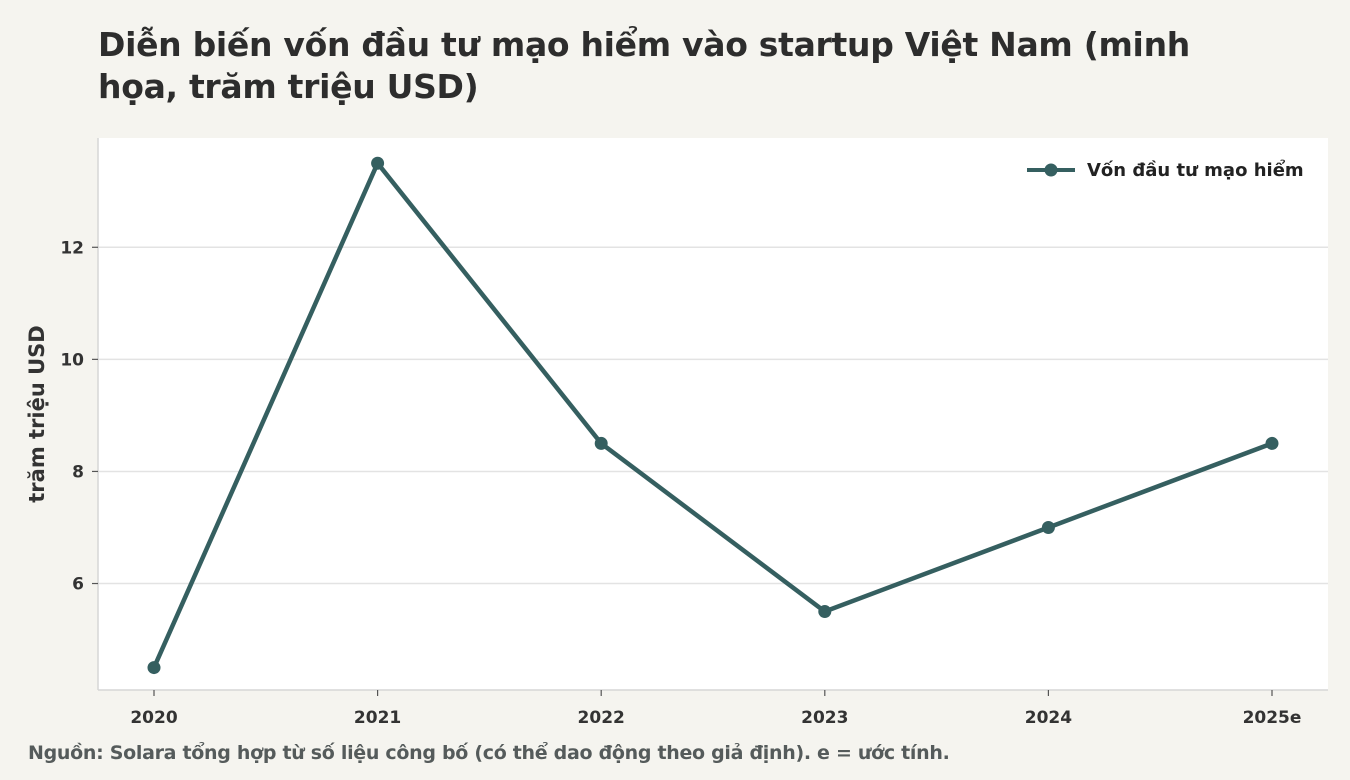  Describe the element at coordinates (1051, 170) in the screenshot. I see `legend-marker-swatch` at that location.